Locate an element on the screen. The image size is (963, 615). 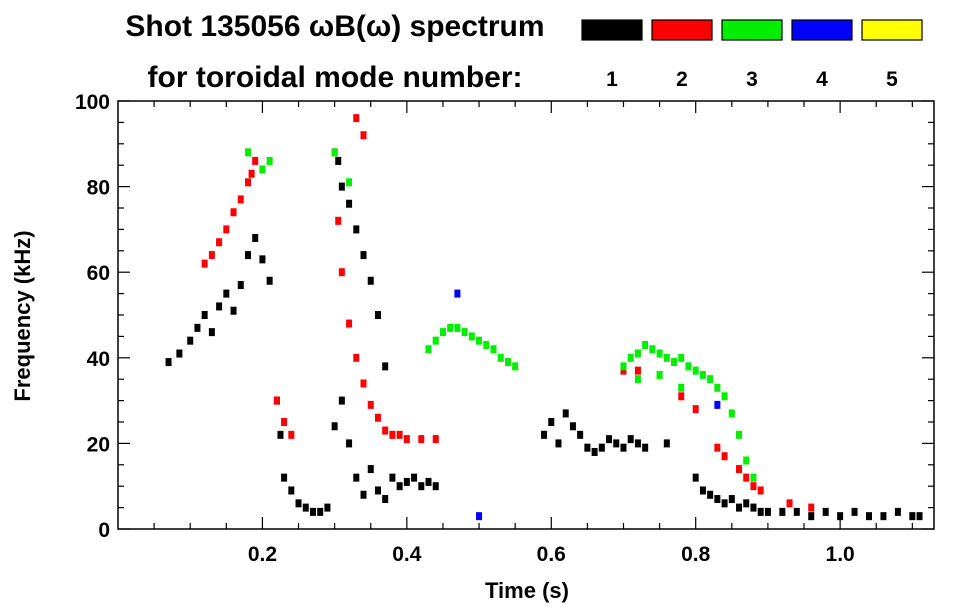
legend-label-mode-5: 5 is located at coordinates (892, 79).